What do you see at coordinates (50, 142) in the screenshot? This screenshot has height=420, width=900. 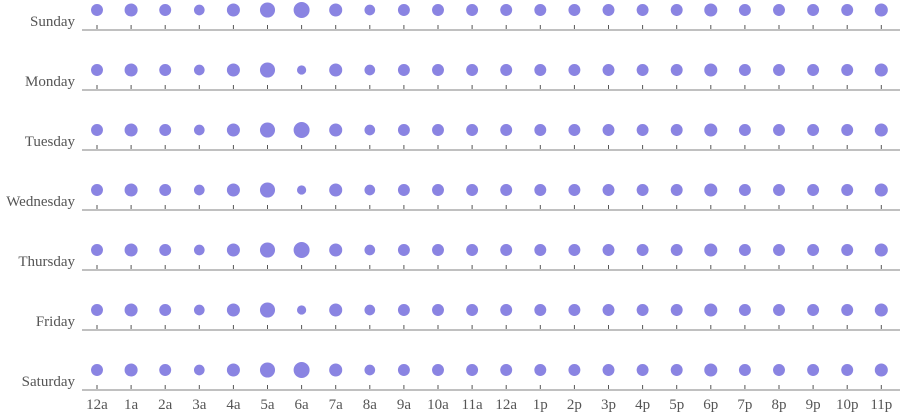 I see `day-label: Tuesday` at bounding box center [50, 142].